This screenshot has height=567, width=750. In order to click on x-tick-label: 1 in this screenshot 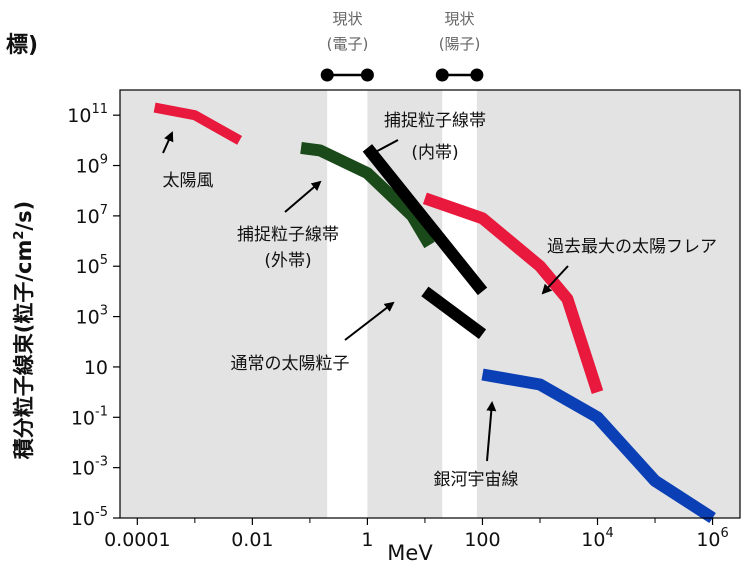, I will do `click(367, 540)`.